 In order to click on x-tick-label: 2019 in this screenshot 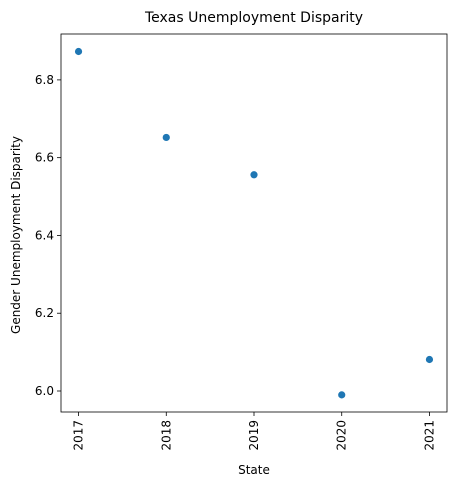, I will do `click(254, 435)`.